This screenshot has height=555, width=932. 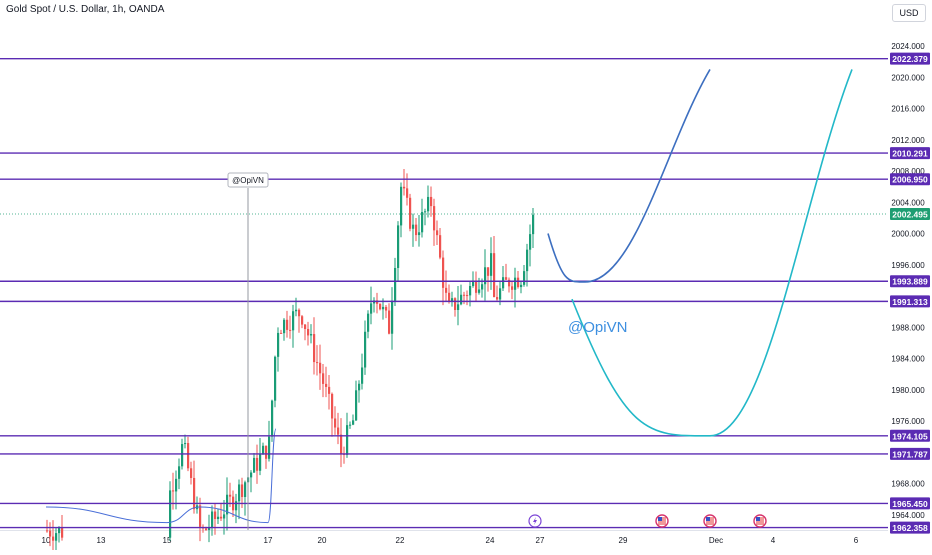 What do you see at coordinates (908, 234) in the screenshot?
I see `y-tick-label: 2000.000` at bounding box center [908, 234].